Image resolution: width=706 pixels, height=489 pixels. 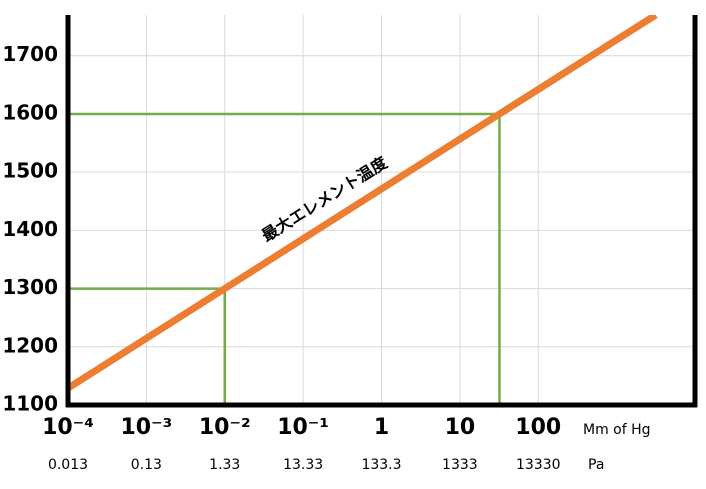 I want to click on x-tick-label: 10⁻¹, so click(x=303, y=427).